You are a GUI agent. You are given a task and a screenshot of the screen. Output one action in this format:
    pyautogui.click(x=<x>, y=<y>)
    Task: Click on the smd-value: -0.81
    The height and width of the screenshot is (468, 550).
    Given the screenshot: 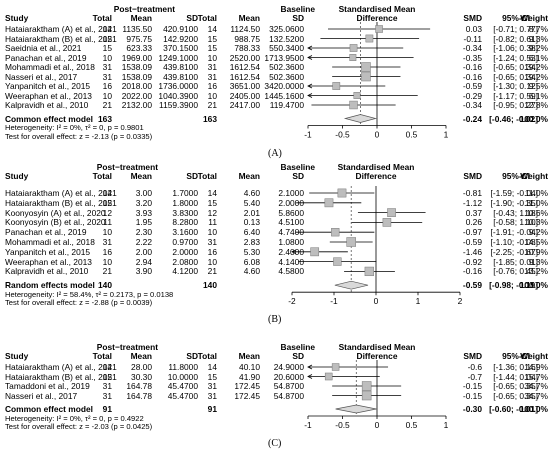 What is the action you would take?
    pyautogui.click(x=472, y=193)
    